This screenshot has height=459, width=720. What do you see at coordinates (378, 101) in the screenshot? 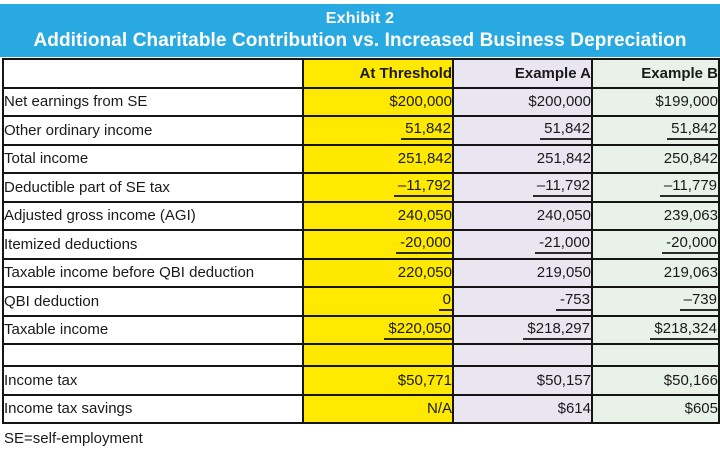
I see `value-cell-at_threshold: $200,000` at bounding box center [378, 101].